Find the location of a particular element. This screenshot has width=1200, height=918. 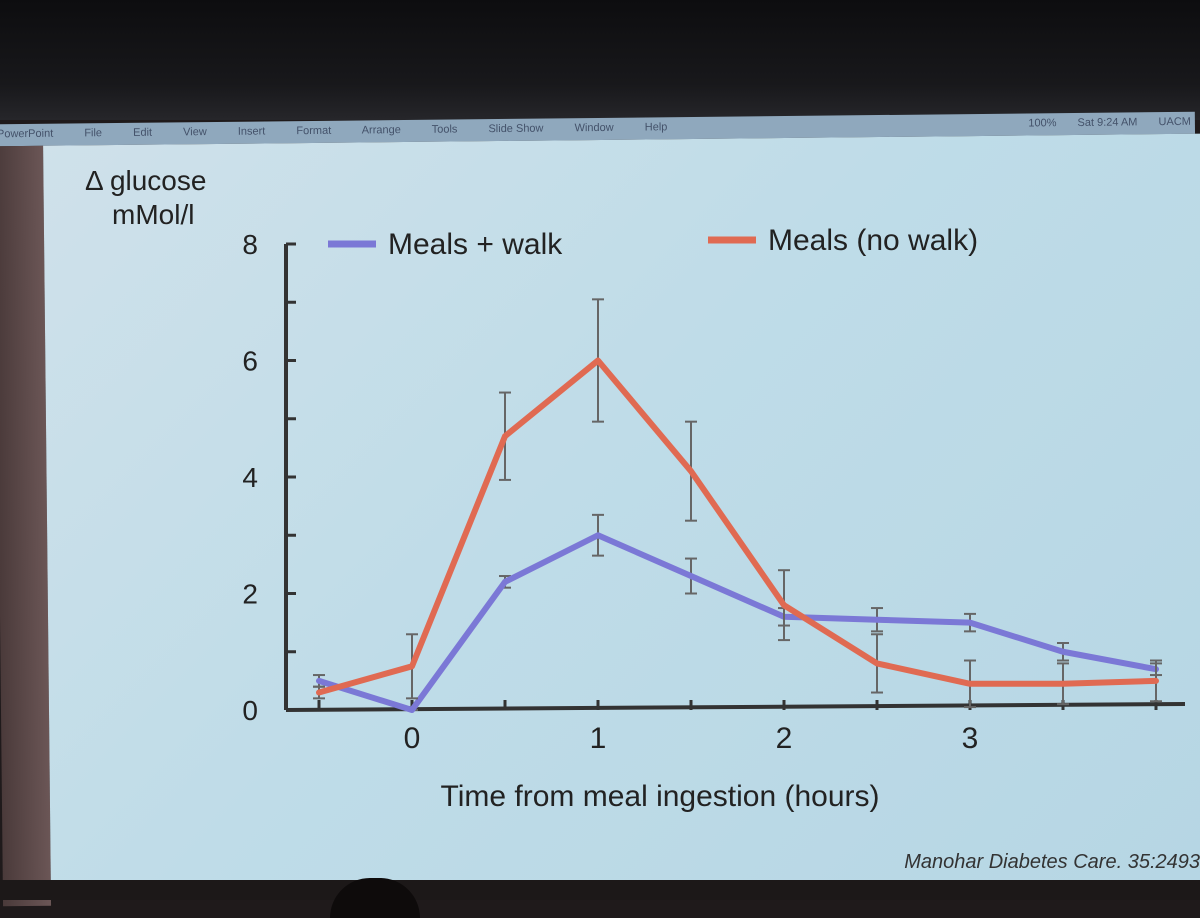

x-axis-label: Time from meal ingestion (hours) is located at coordinates (659, 796).